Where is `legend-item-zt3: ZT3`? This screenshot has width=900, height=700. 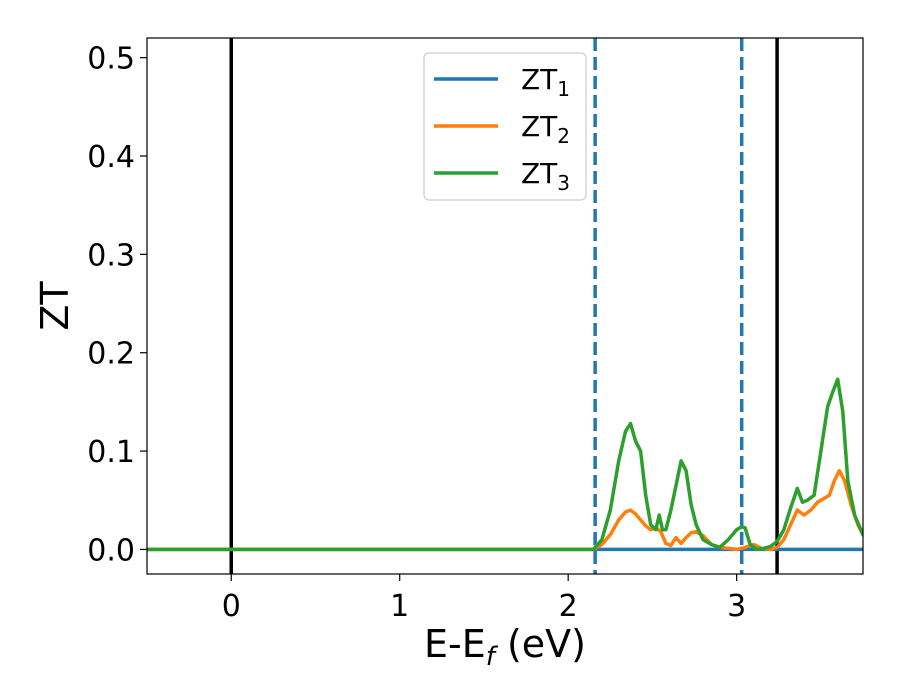
legend-item-zt3: ZT3 is located at coordinates (502, 176).